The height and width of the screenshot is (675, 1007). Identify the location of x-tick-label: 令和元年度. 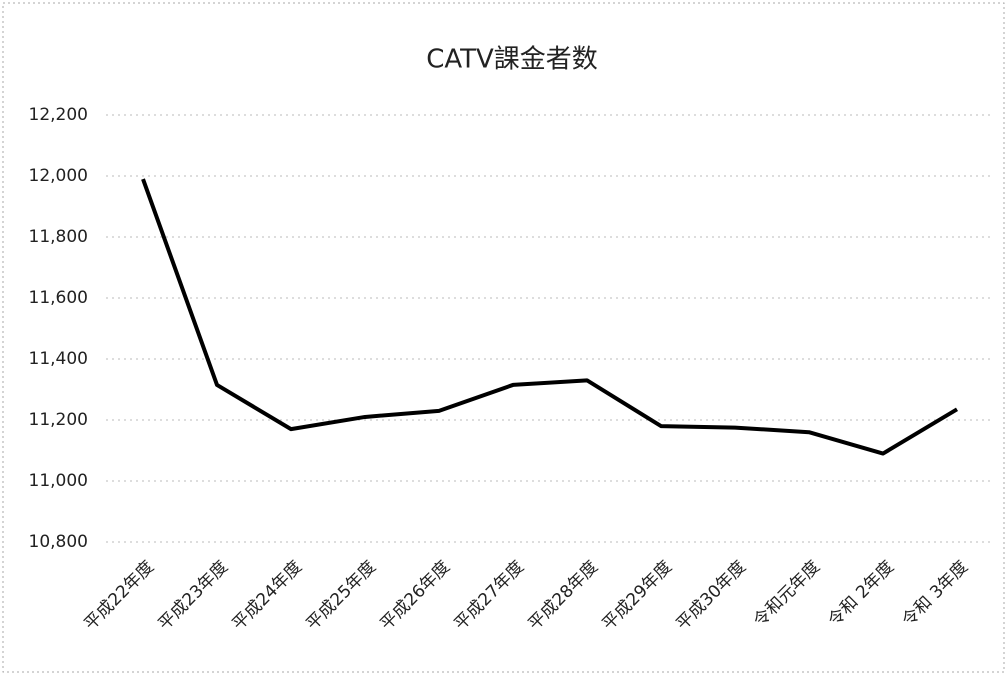
(787, 594).